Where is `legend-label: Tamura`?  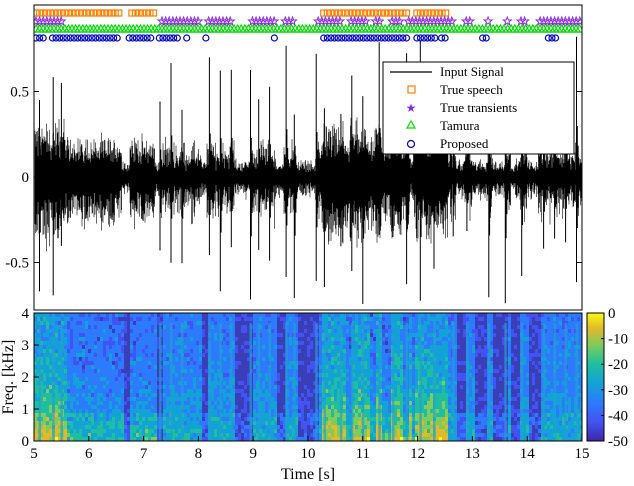
legend-label: Tamura is located at coordinates (460, 125).